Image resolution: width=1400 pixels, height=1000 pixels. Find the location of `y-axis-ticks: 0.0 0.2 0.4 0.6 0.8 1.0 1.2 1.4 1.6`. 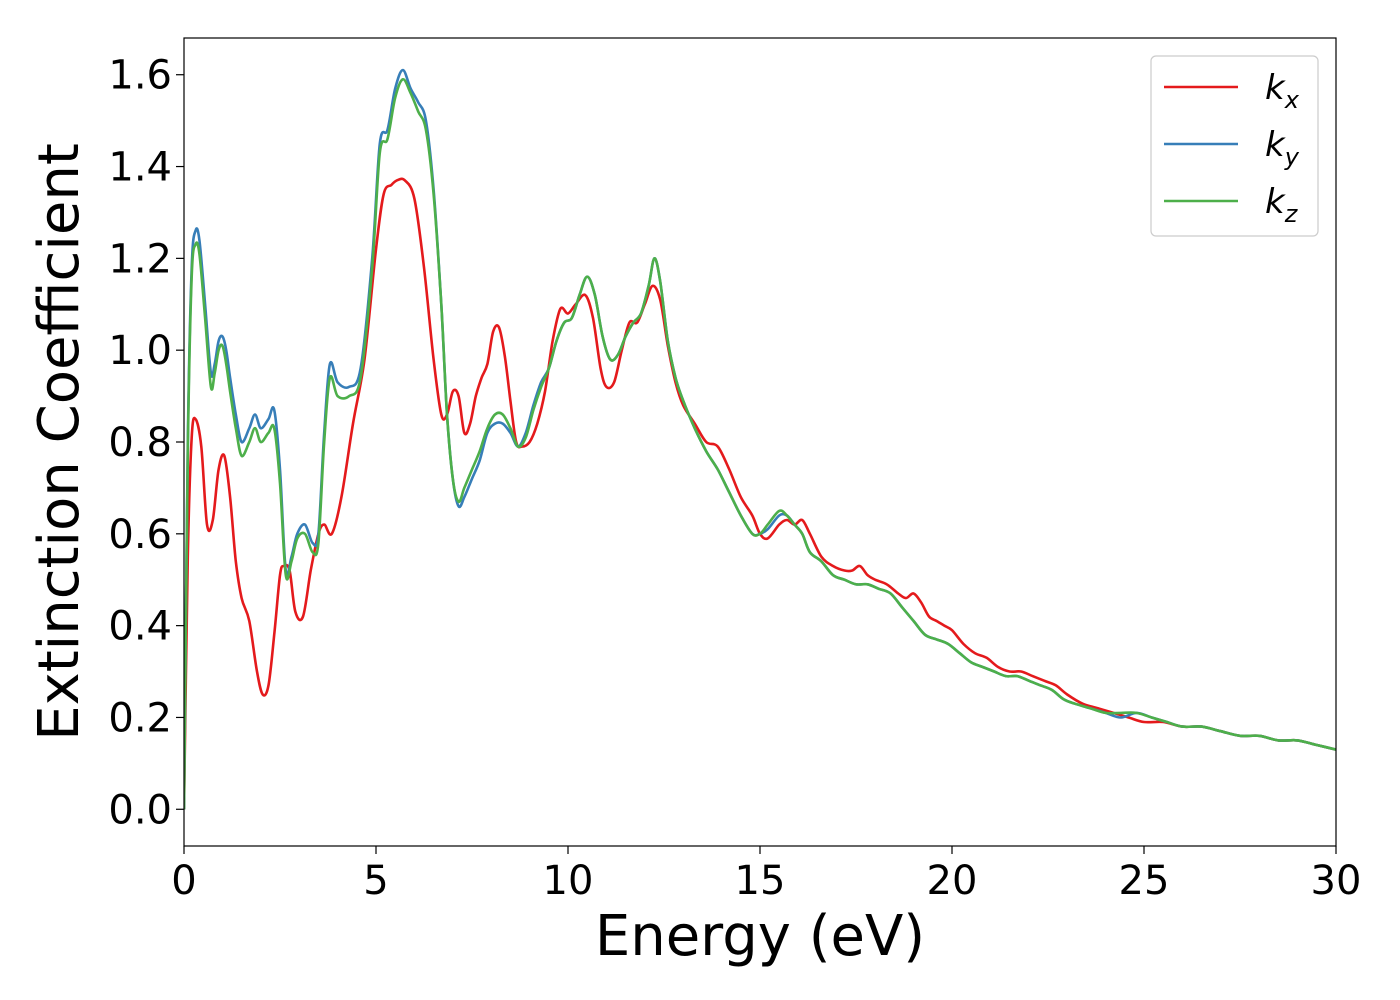

y-axis-ticks: 0.0 0.2 0.4 0.6 0.8 1.0 1.2 1.4 1.6 is located at coordinates (146, 443).